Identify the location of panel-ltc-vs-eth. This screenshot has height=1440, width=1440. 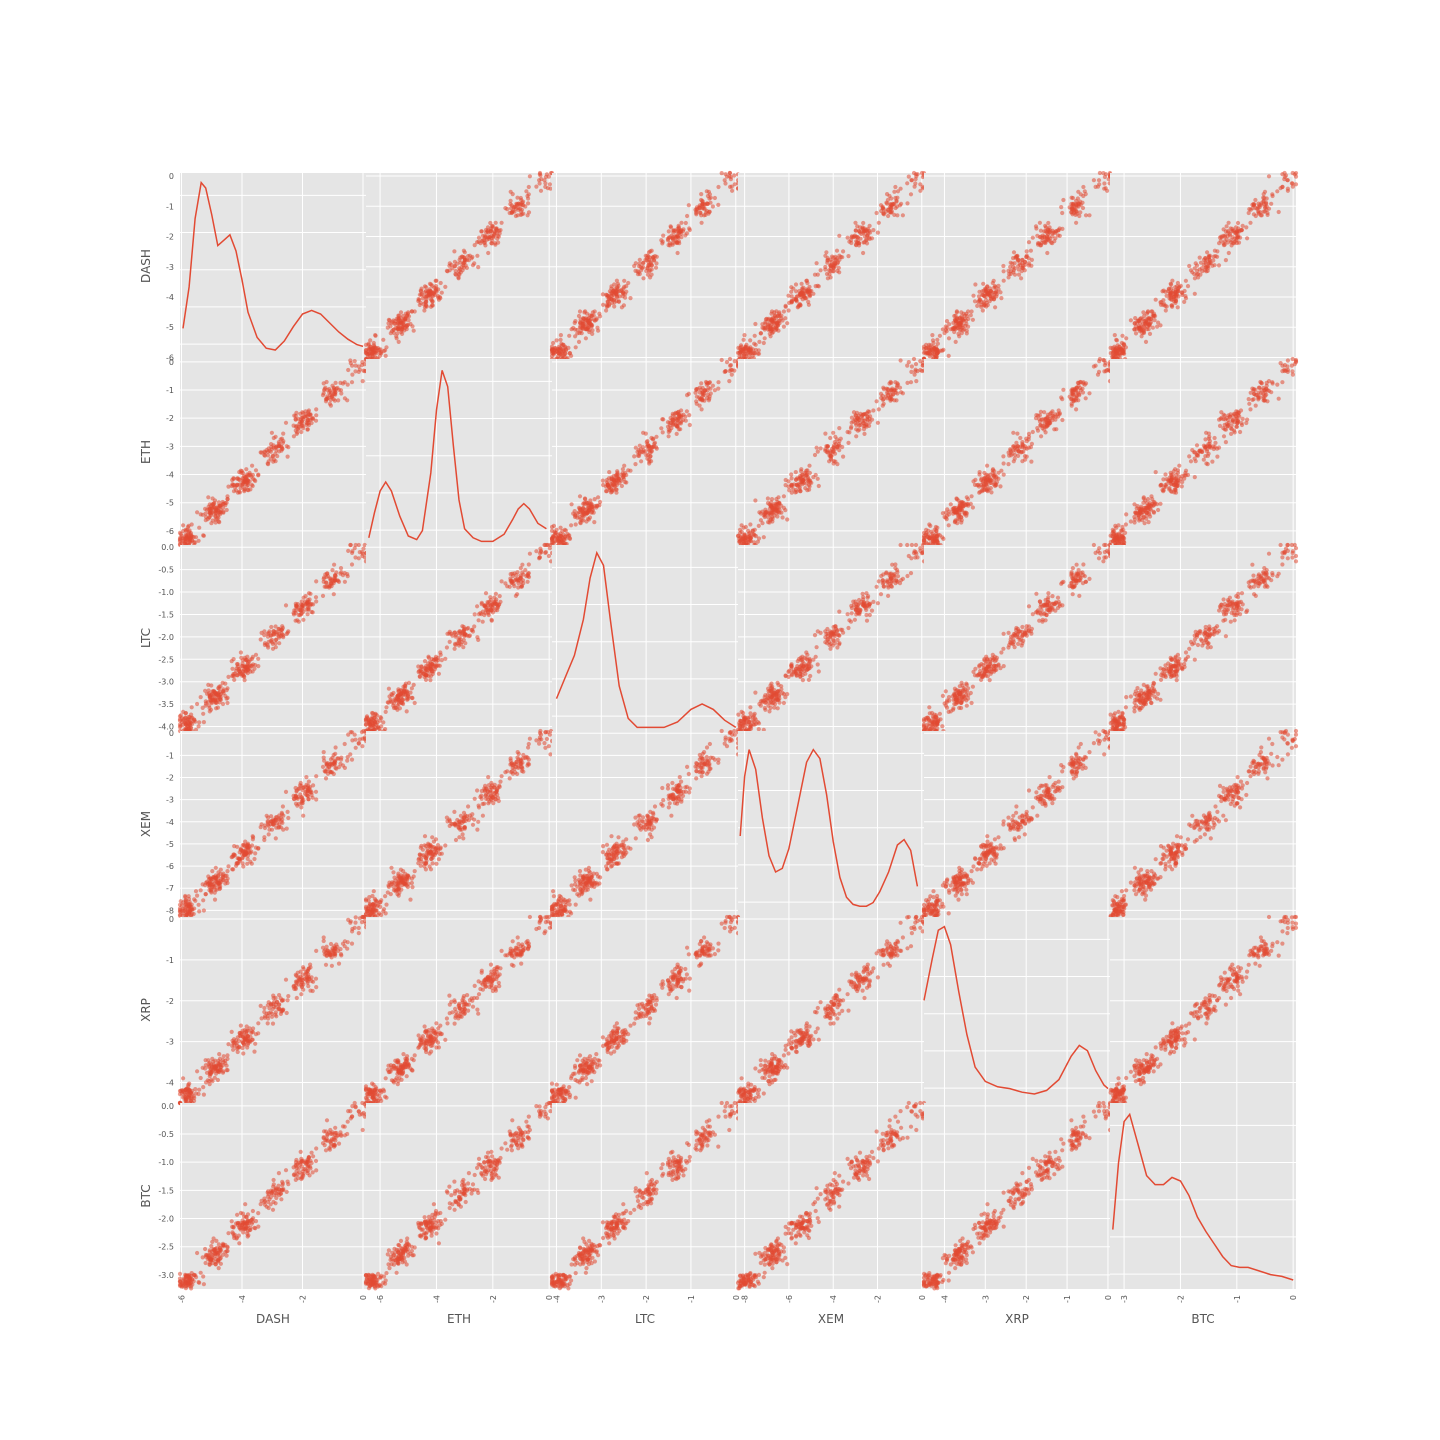
(459, 638).